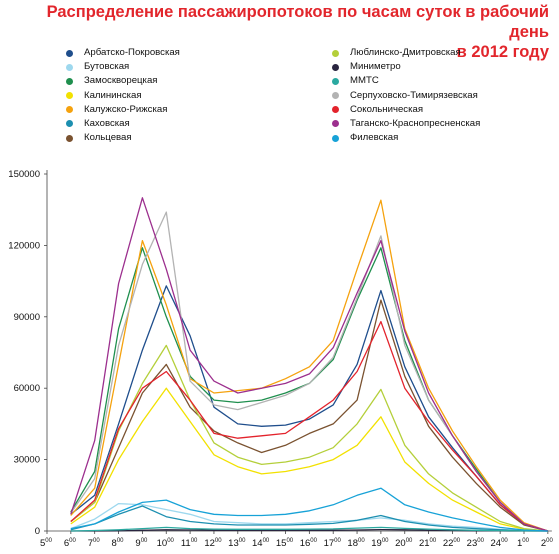 The image size is (559, 554). I want to click on x-tick-label: 1800, so click(356, 543).